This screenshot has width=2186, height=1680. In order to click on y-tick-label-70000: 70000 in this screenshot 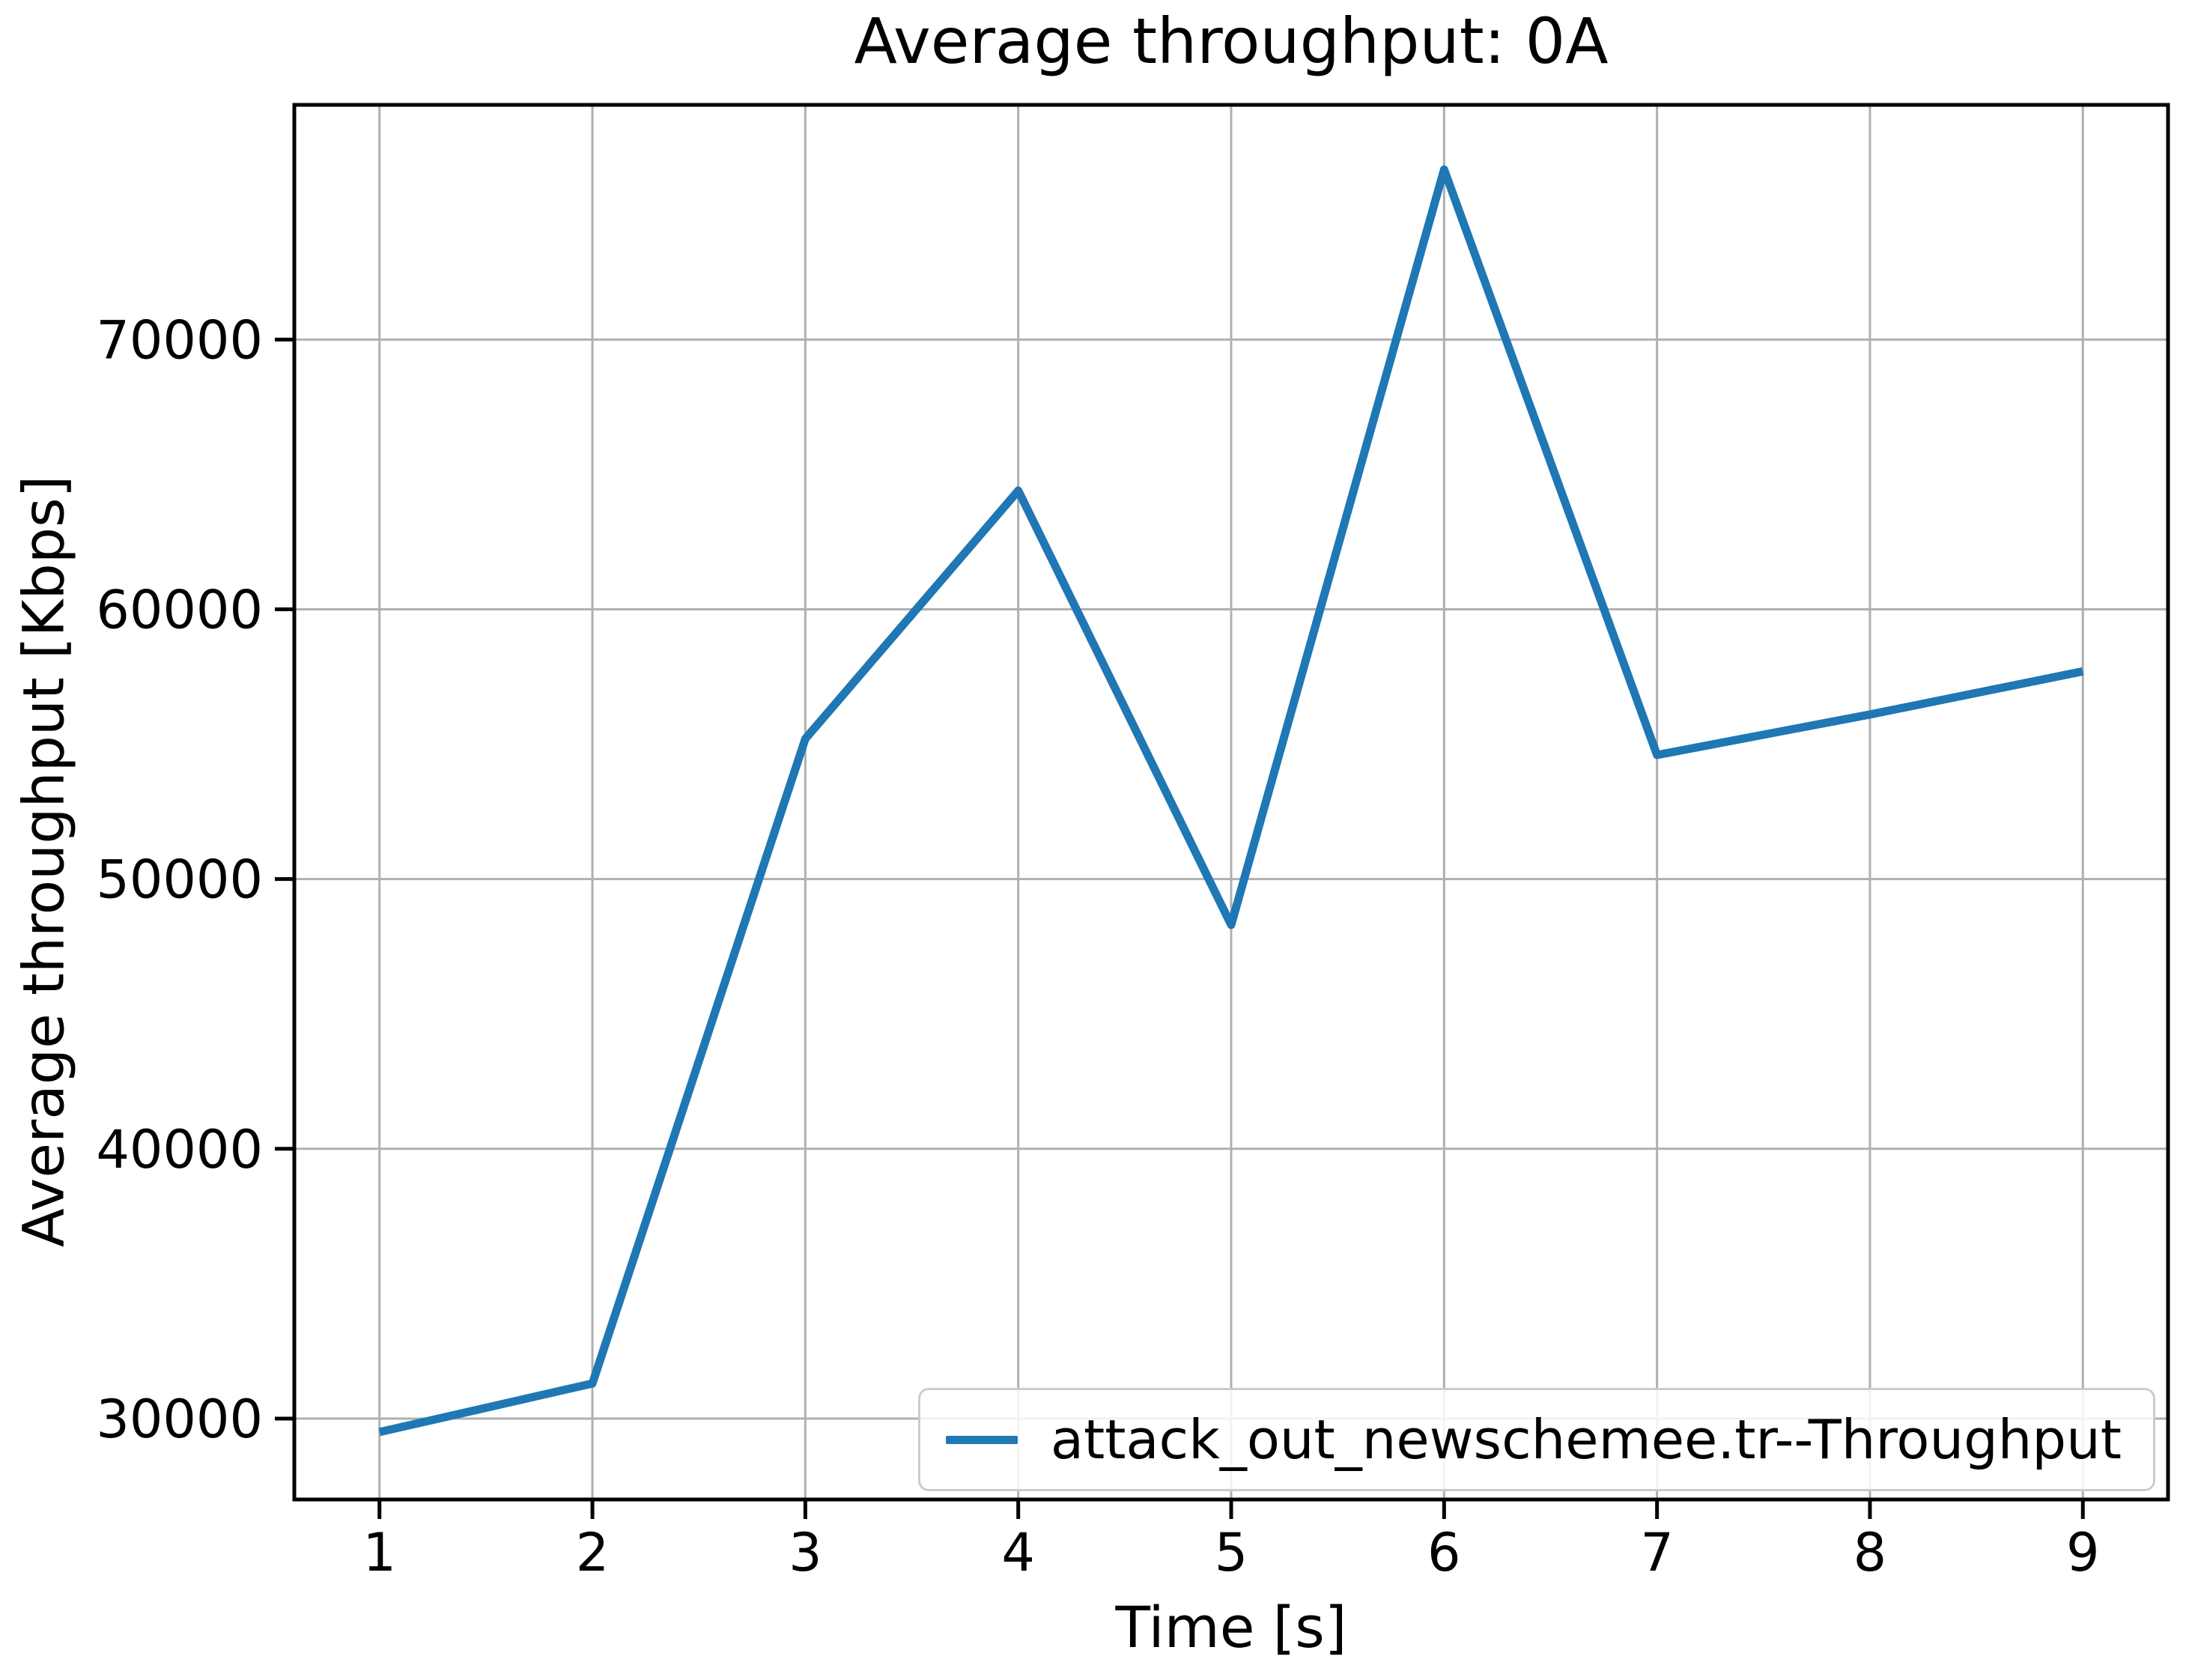, I will do `click(179, 340)`.